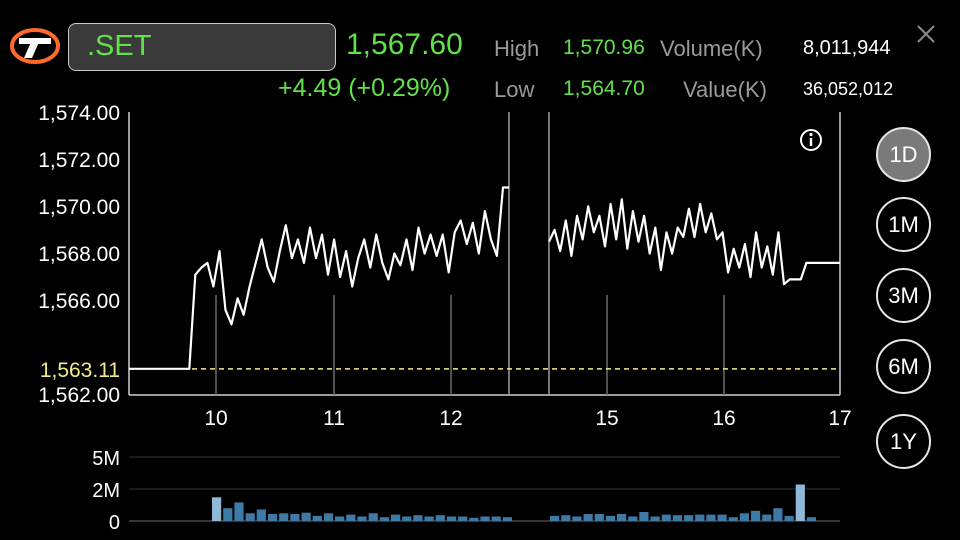 This screenshot has width=960, height=540. What do you see at coordinates (202, 47) in the screenshot?
I see `symbol-search-box: .SET` at bounding box center [202, 47].